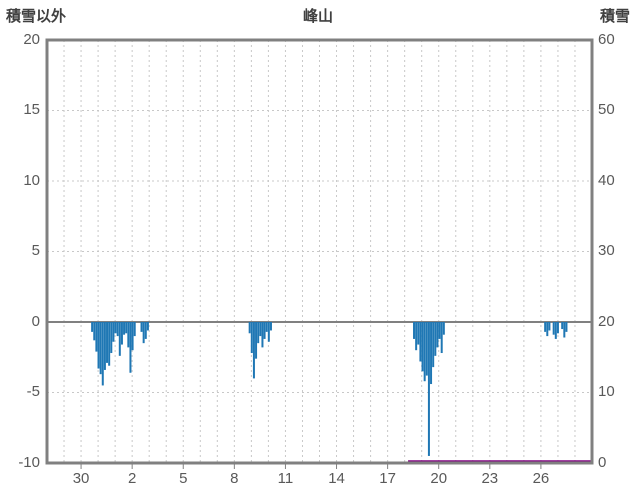 The image size is (636, 501). Describe the element at coordinates (36, 16) in the screenshot. I see `left-axis-title: 積雪以外` at that location.